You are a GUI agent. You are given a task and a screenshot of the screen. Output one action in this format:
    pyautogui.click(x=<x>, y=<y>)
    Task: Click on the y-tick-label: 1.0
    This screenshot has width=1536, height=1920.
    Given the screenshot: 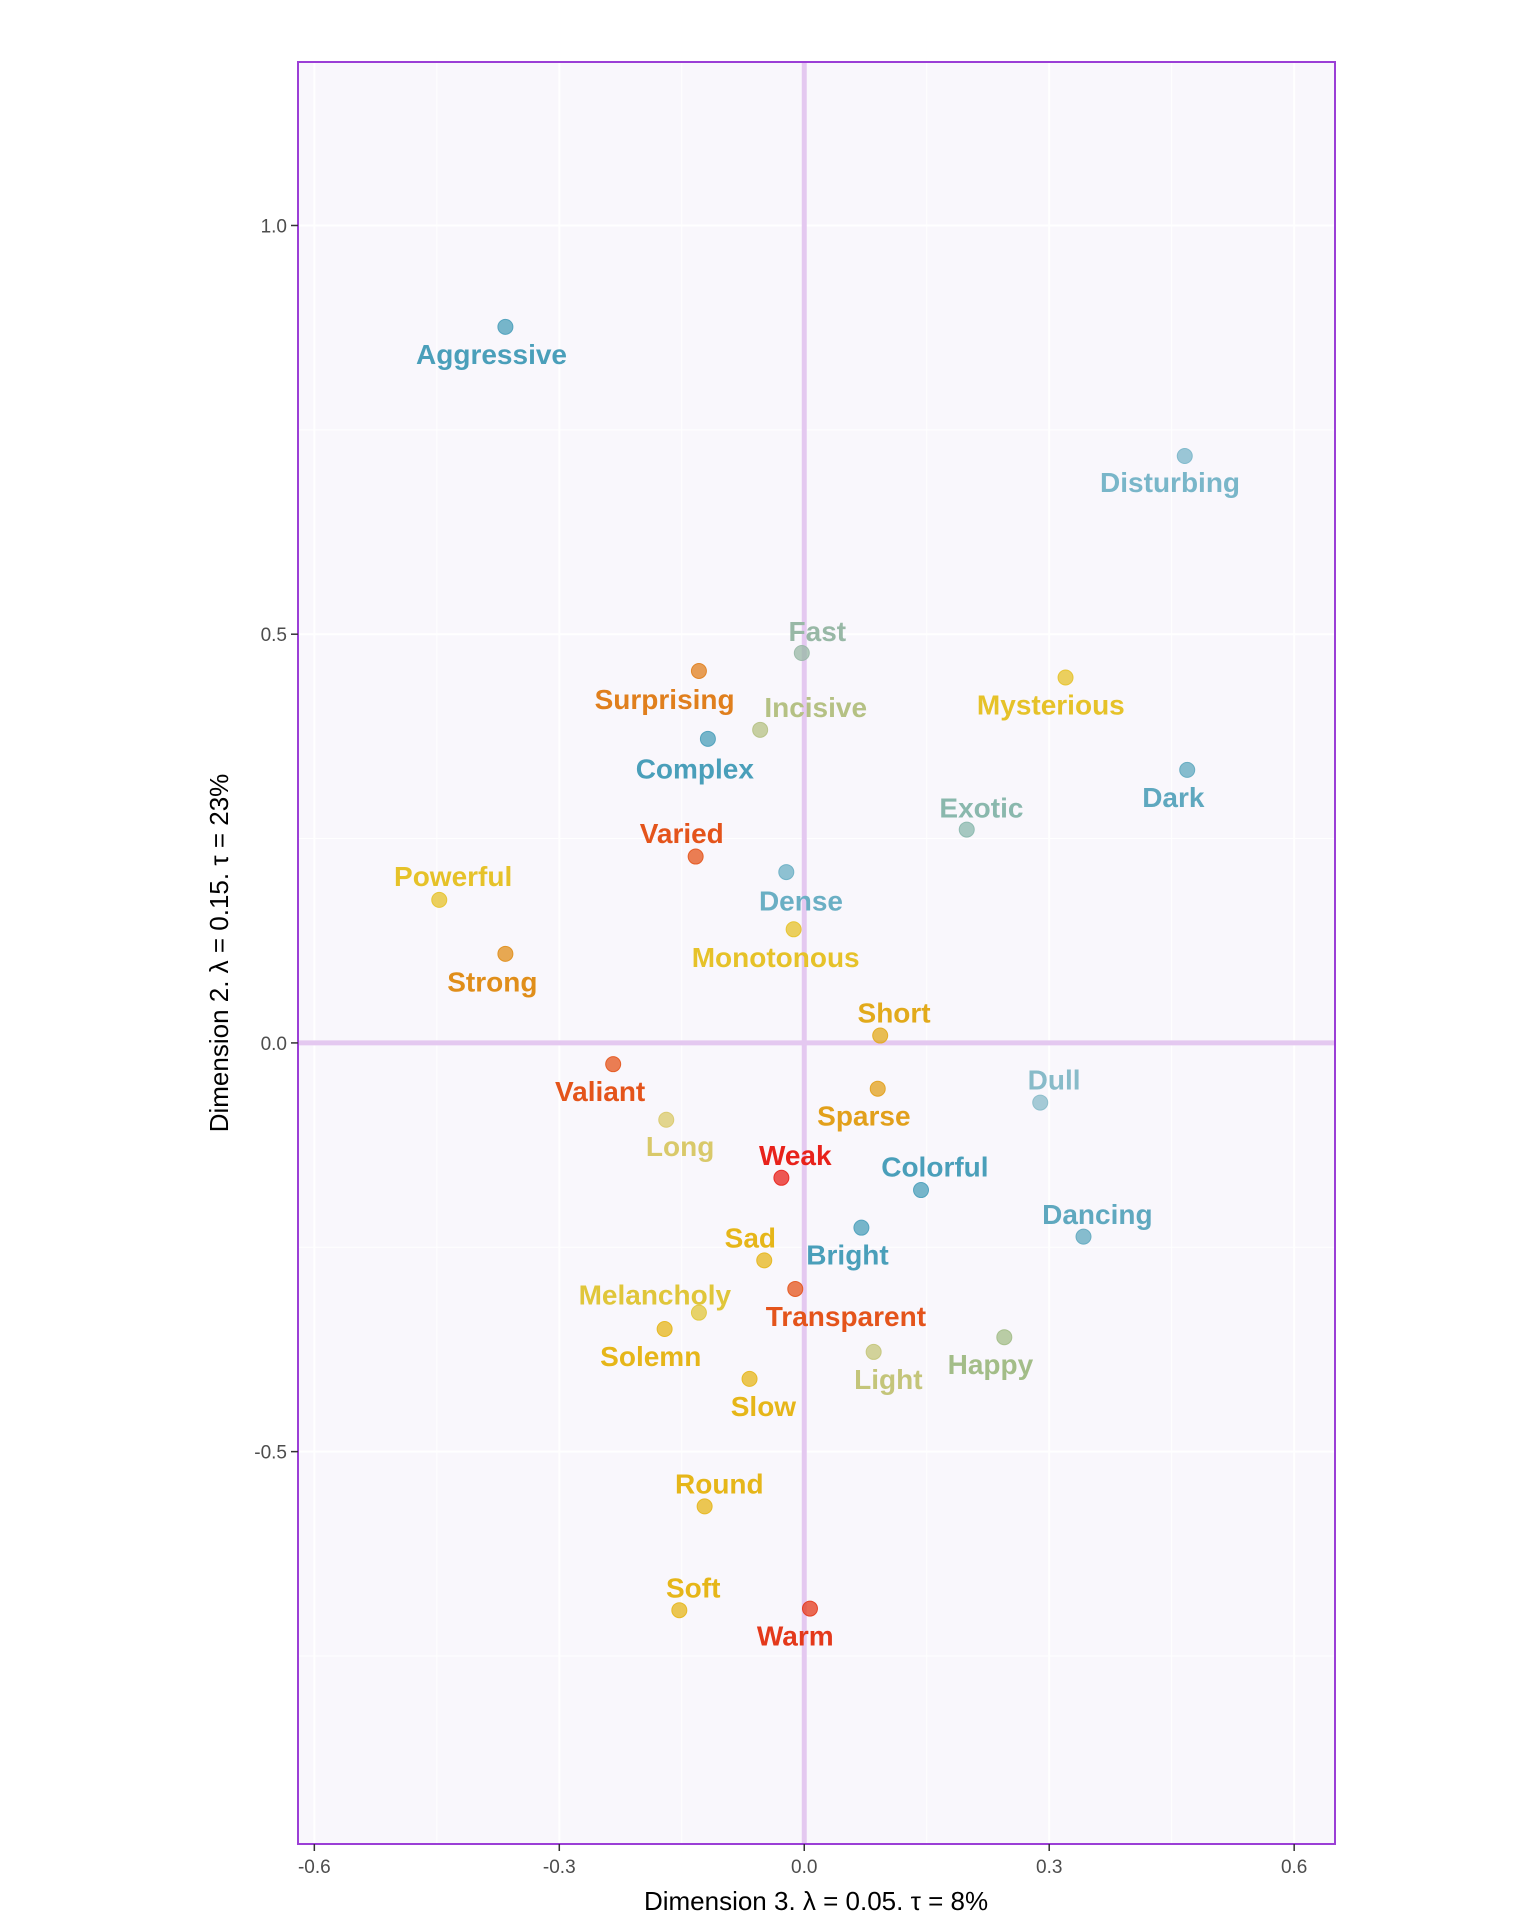 What is the action you would take?
    pyautogui.click(x=274, y=226)
    